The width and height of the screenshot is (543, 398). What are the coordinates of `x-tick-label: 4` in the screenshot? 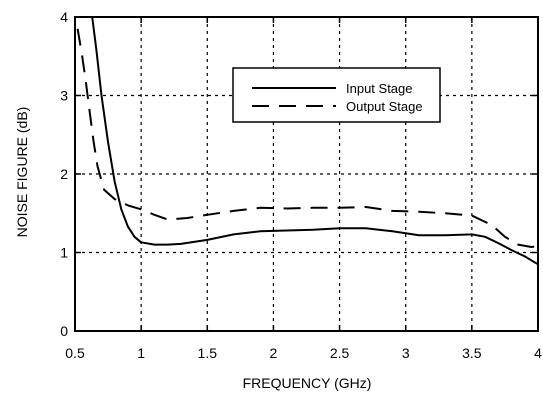 It's located at (538, 353).